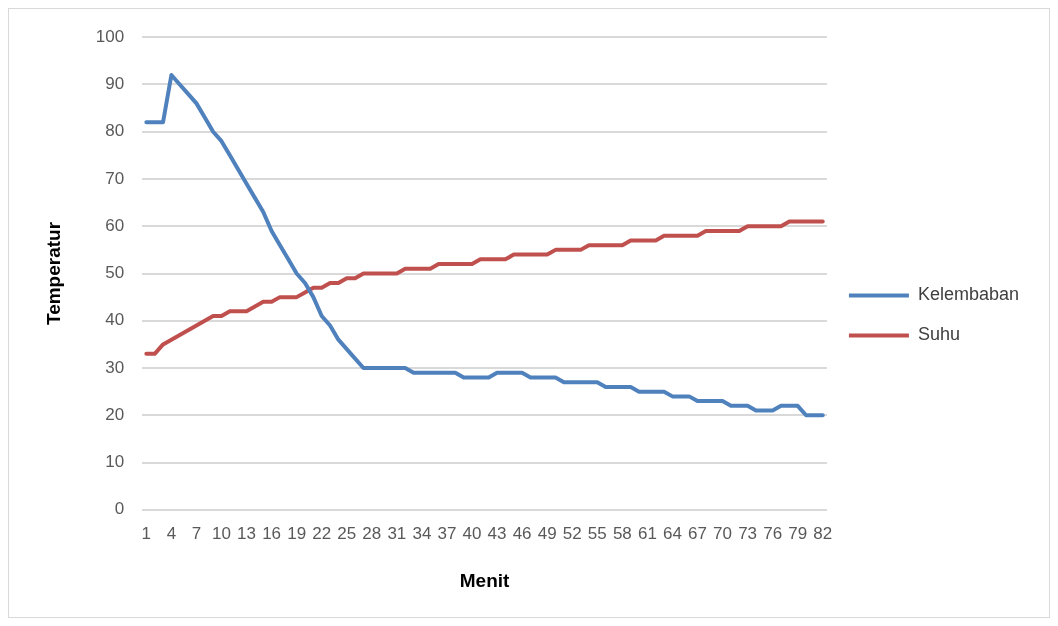 This screenshot has width=1058, height=626. Describe the element at coordinates (297, 533) in the screenshot. I see `x-tick-label: 19` at that location.